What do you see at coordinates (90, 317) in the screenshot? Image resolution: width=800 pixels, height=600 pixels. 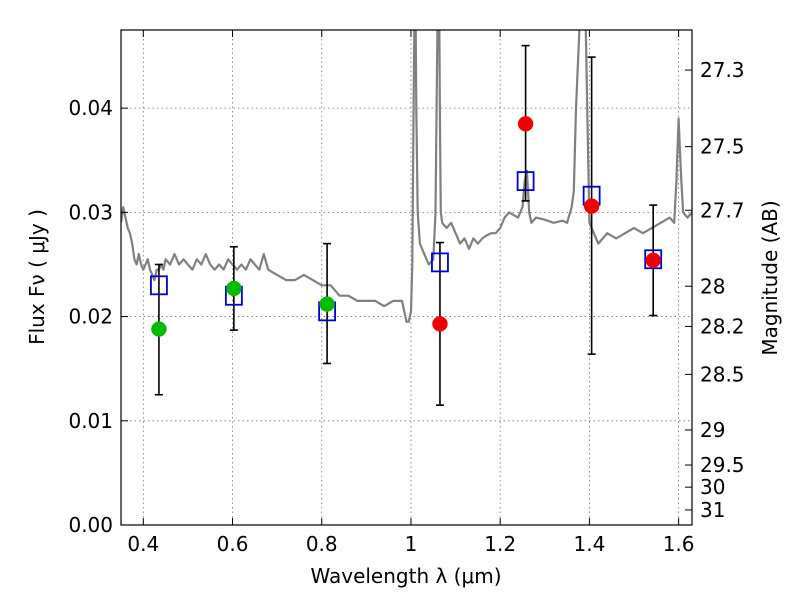 I see `y-tick-label: 0.02` at bounding box center [90, 317].